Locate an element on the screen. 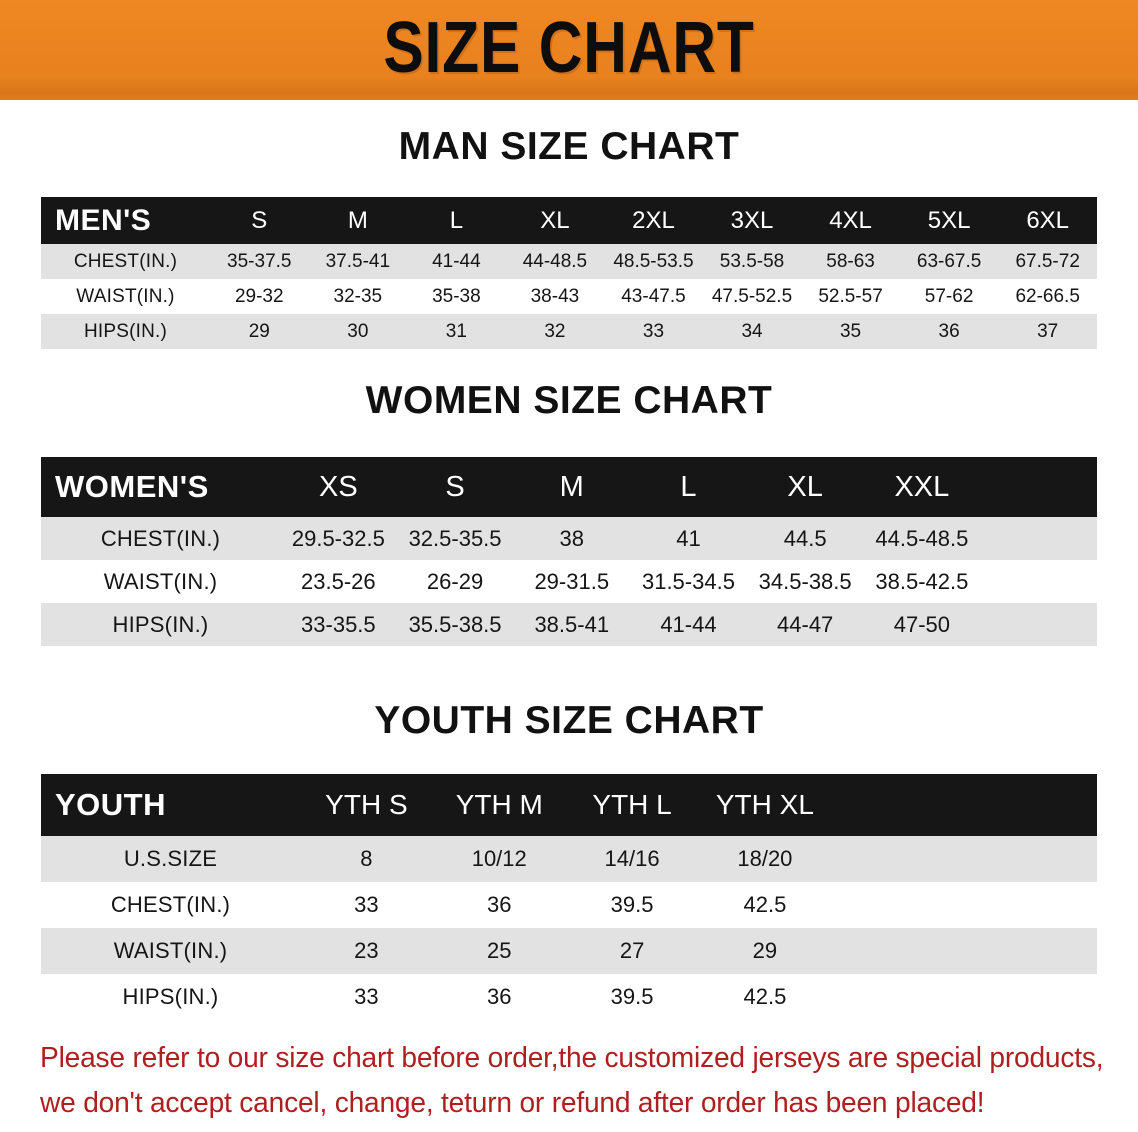 Image resolution: width=1138 pixels, height=1132 pixels. youth-measurement-cell: 27 is located at coordinates (632, 951).